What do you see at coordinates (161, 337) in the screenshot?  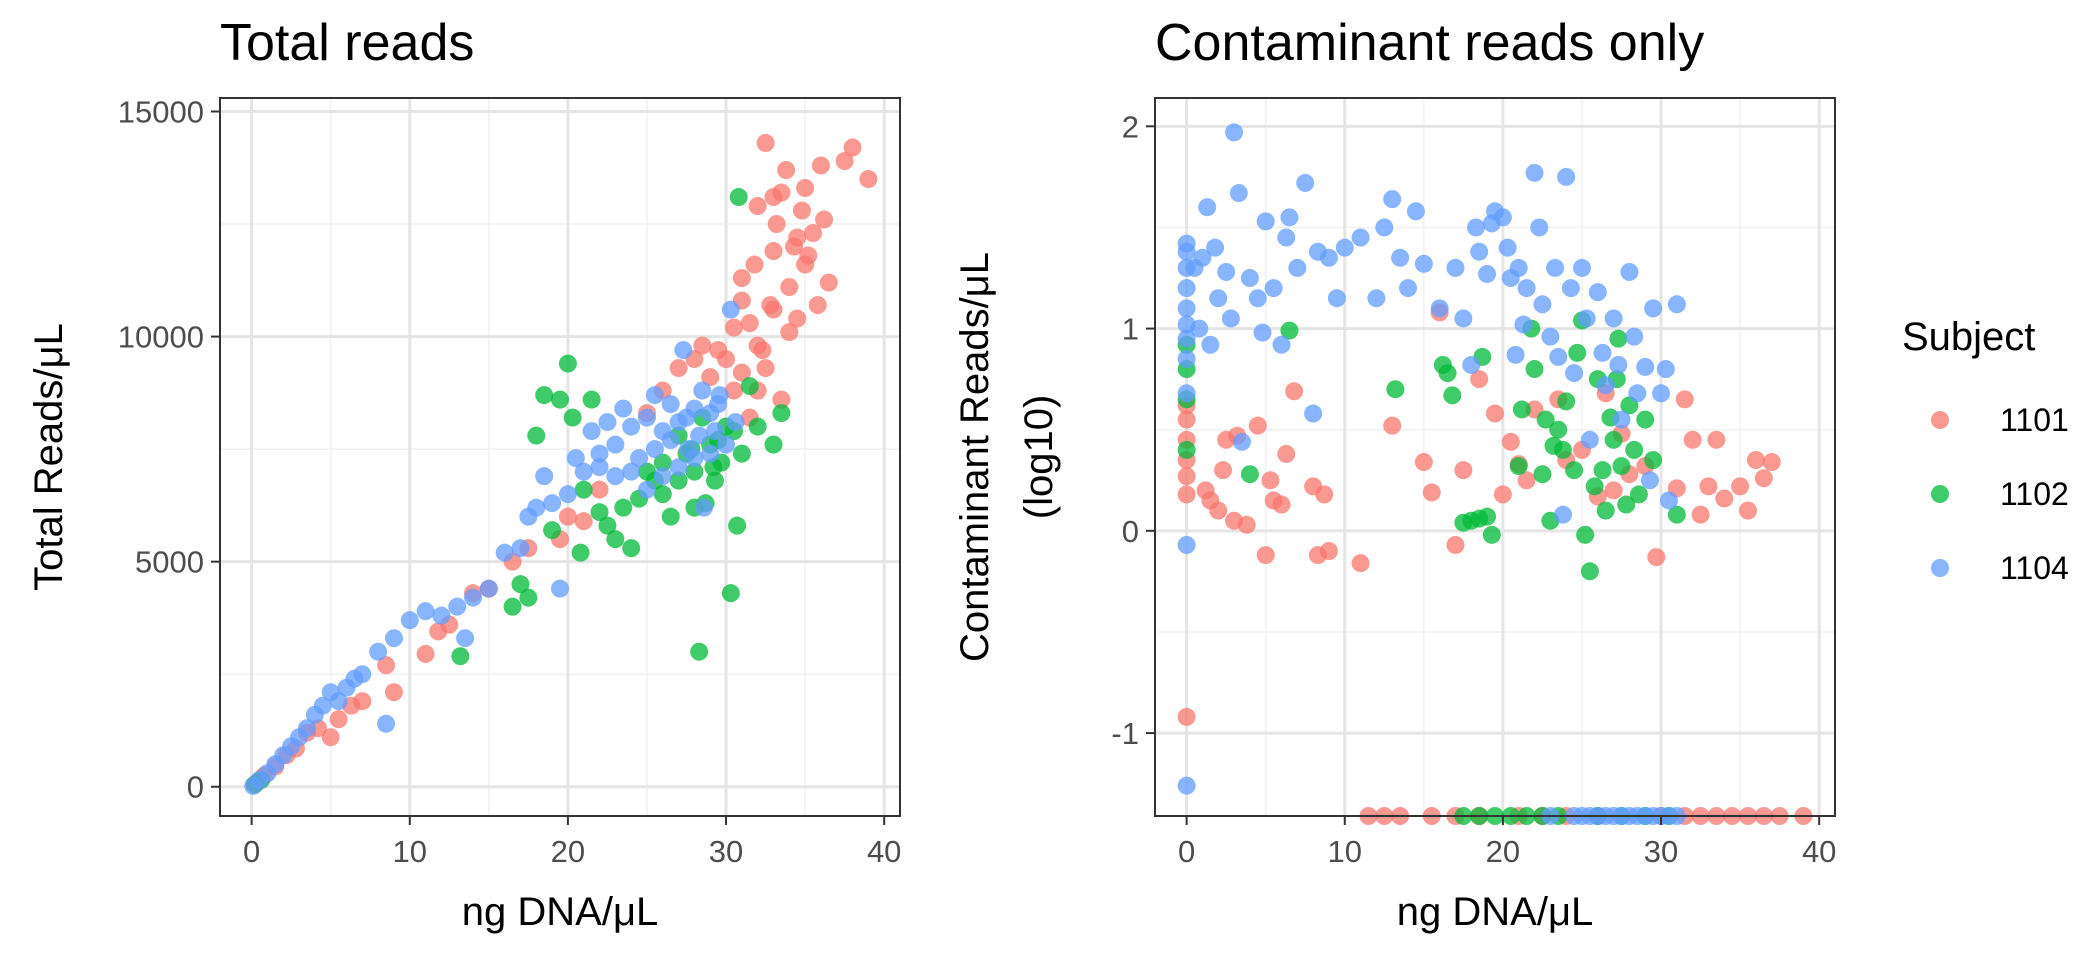 I see `y-tick-label: 10000` at bounding box center [161, 337].